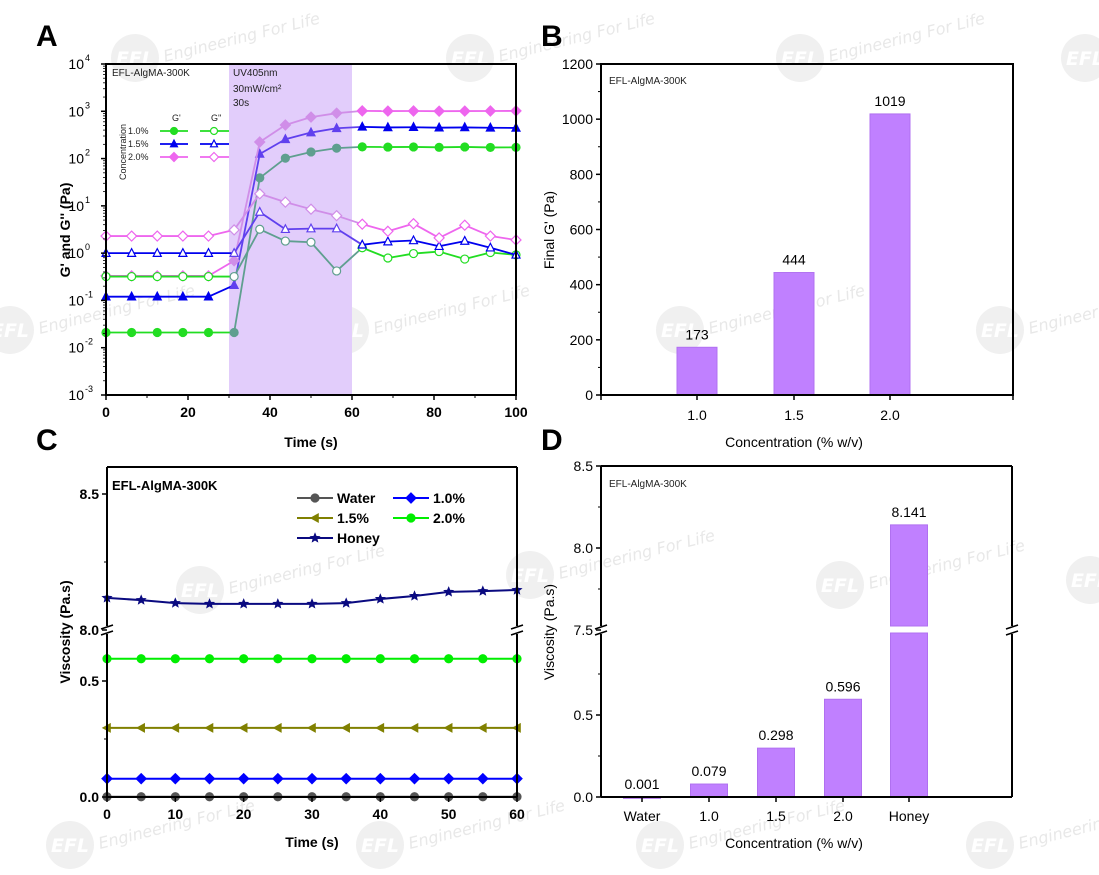  Describe the element at coordinates (582, 230) in the screenshot. I see `y-tick-label: 600` at that location.